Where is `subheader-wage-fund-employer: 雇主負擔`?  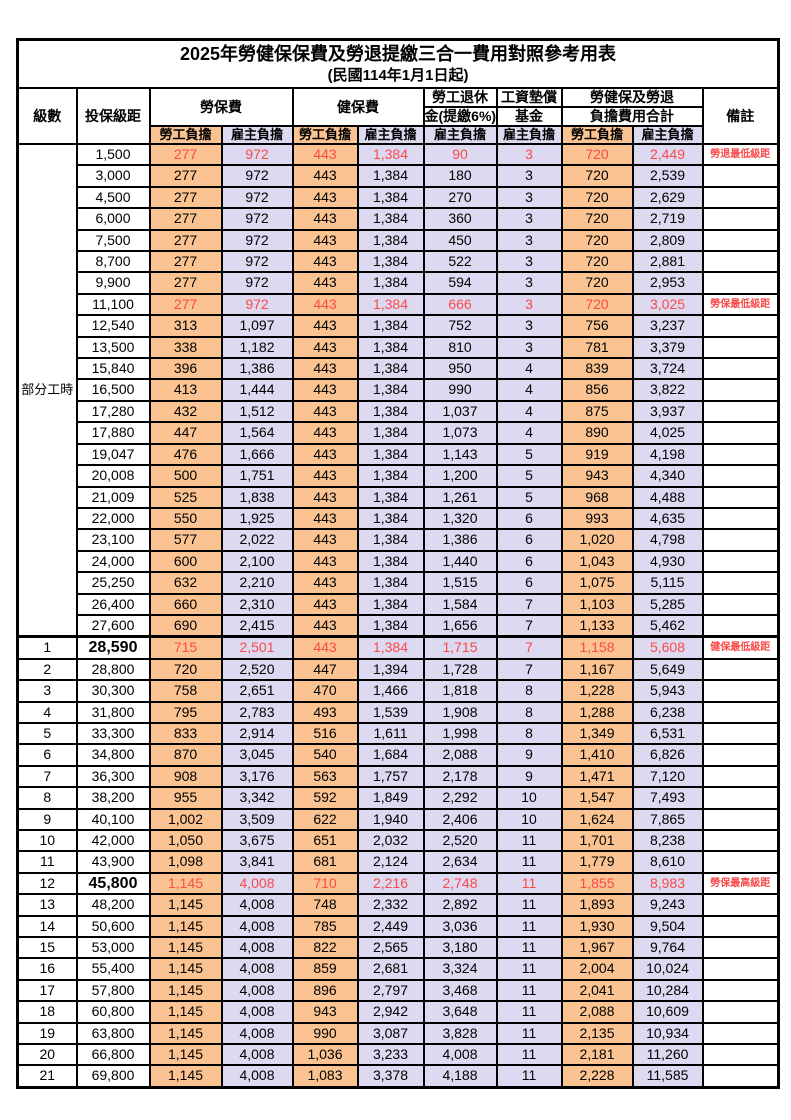
subheader-wage-fund-employer: 雇主負擔 is located at coordinates (529, 135).